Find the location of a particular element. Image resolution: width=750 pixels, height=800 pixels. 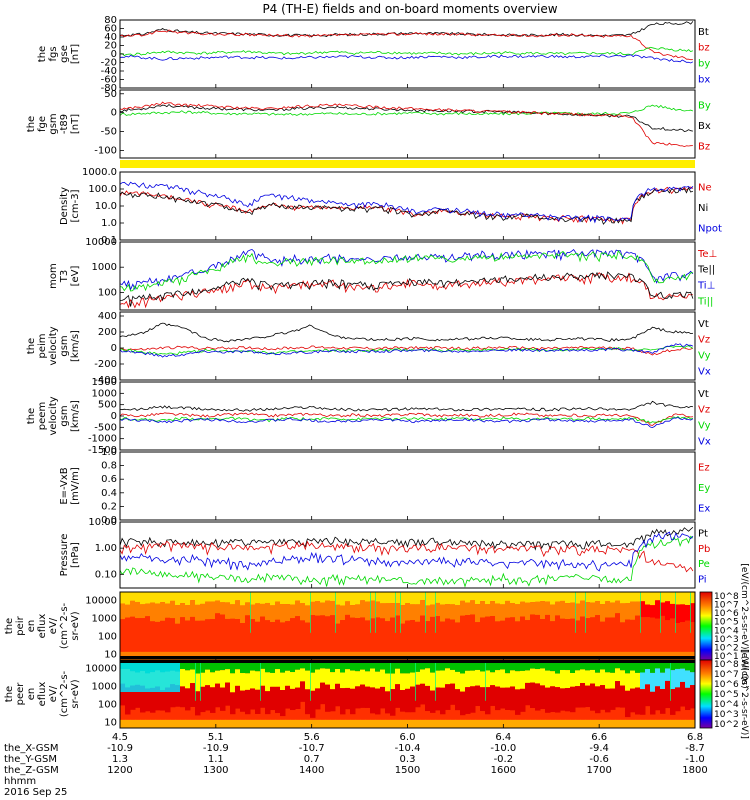

x-tick-label: 5.6 is located at coordinates (312, 737).